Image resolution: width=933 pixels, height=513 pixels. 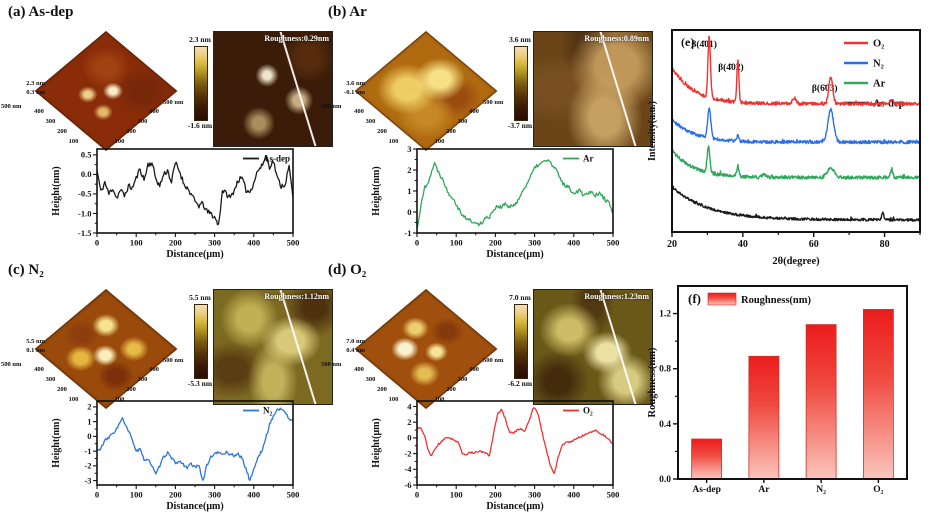 I want to click on axis-text: -4, so click(x=408, y=469).